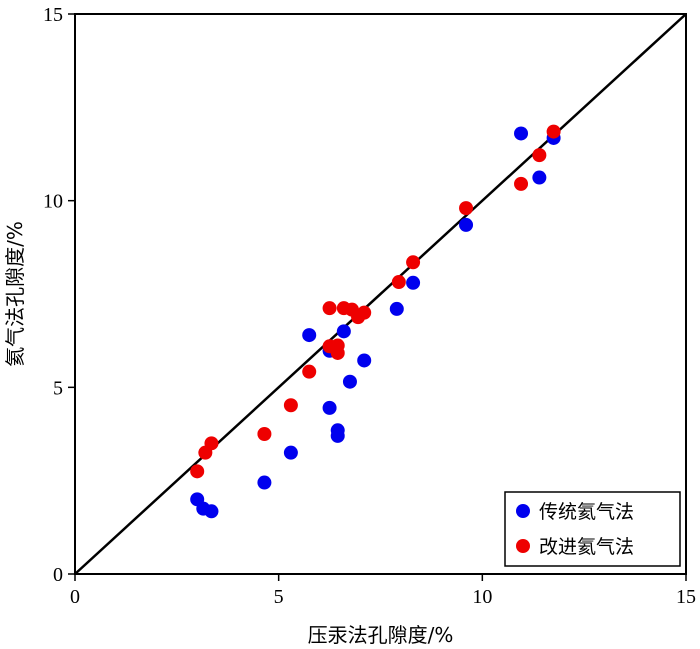 The image size is (700, 649). I want to click on legend-label-traditional: 传统氦气法, so click(586, 512).